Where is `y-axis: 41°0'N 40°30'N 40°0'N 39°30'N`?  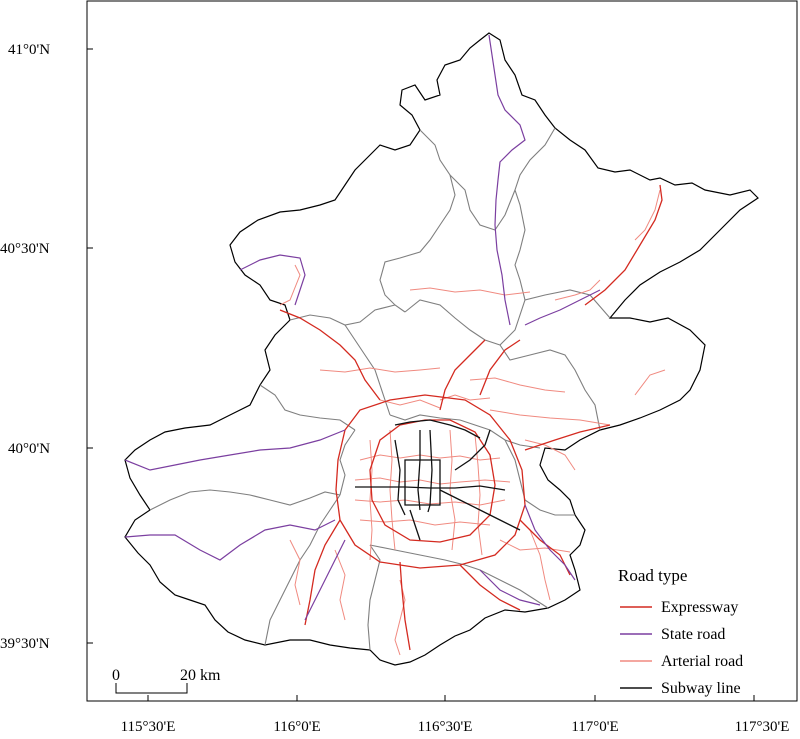 y-axis: 41°0'N 40°30'N 40°0'N 39°30'N is located at coordinates (46, 347).